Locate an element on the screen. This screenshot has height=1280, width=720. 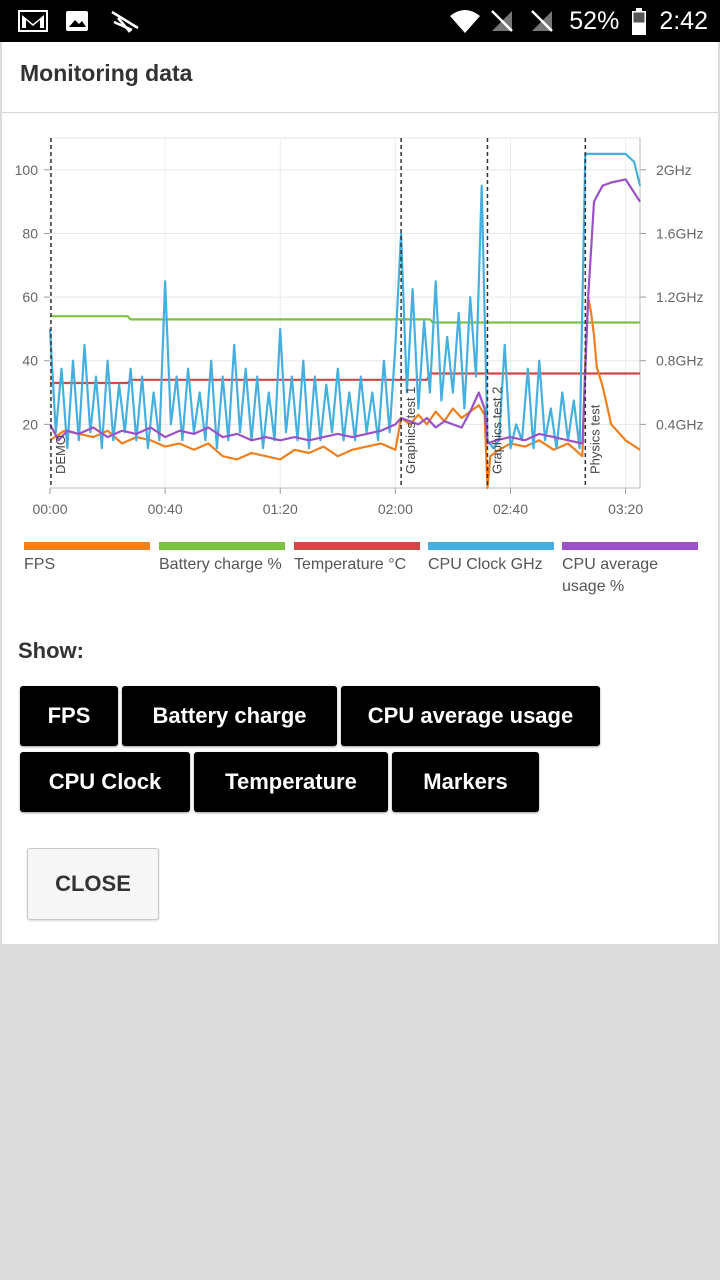
y-right-tick-label: 2GHz is located at coordinates (674, 170).